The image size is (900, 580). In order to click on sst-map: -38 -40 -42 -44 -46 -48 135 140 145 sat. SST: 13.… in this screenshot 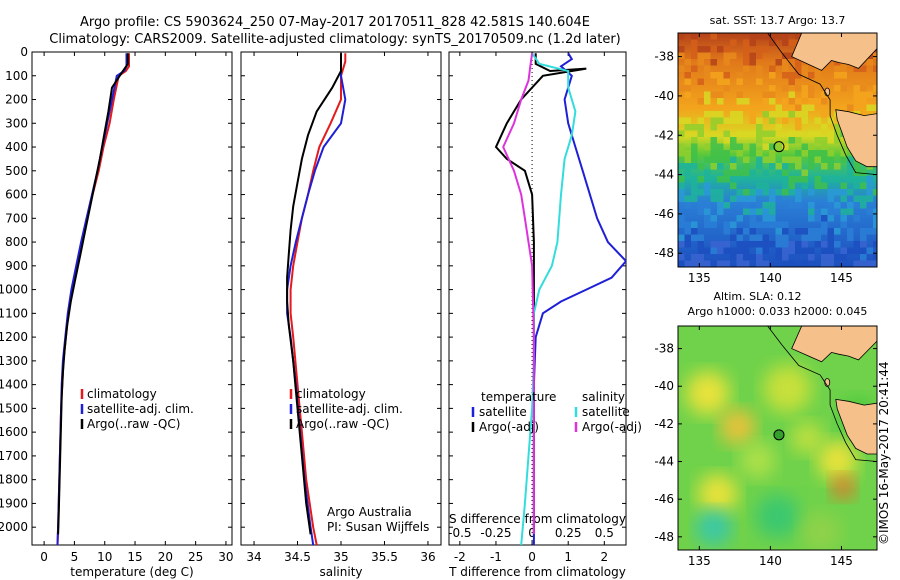, I will do `click(766, 149)`.